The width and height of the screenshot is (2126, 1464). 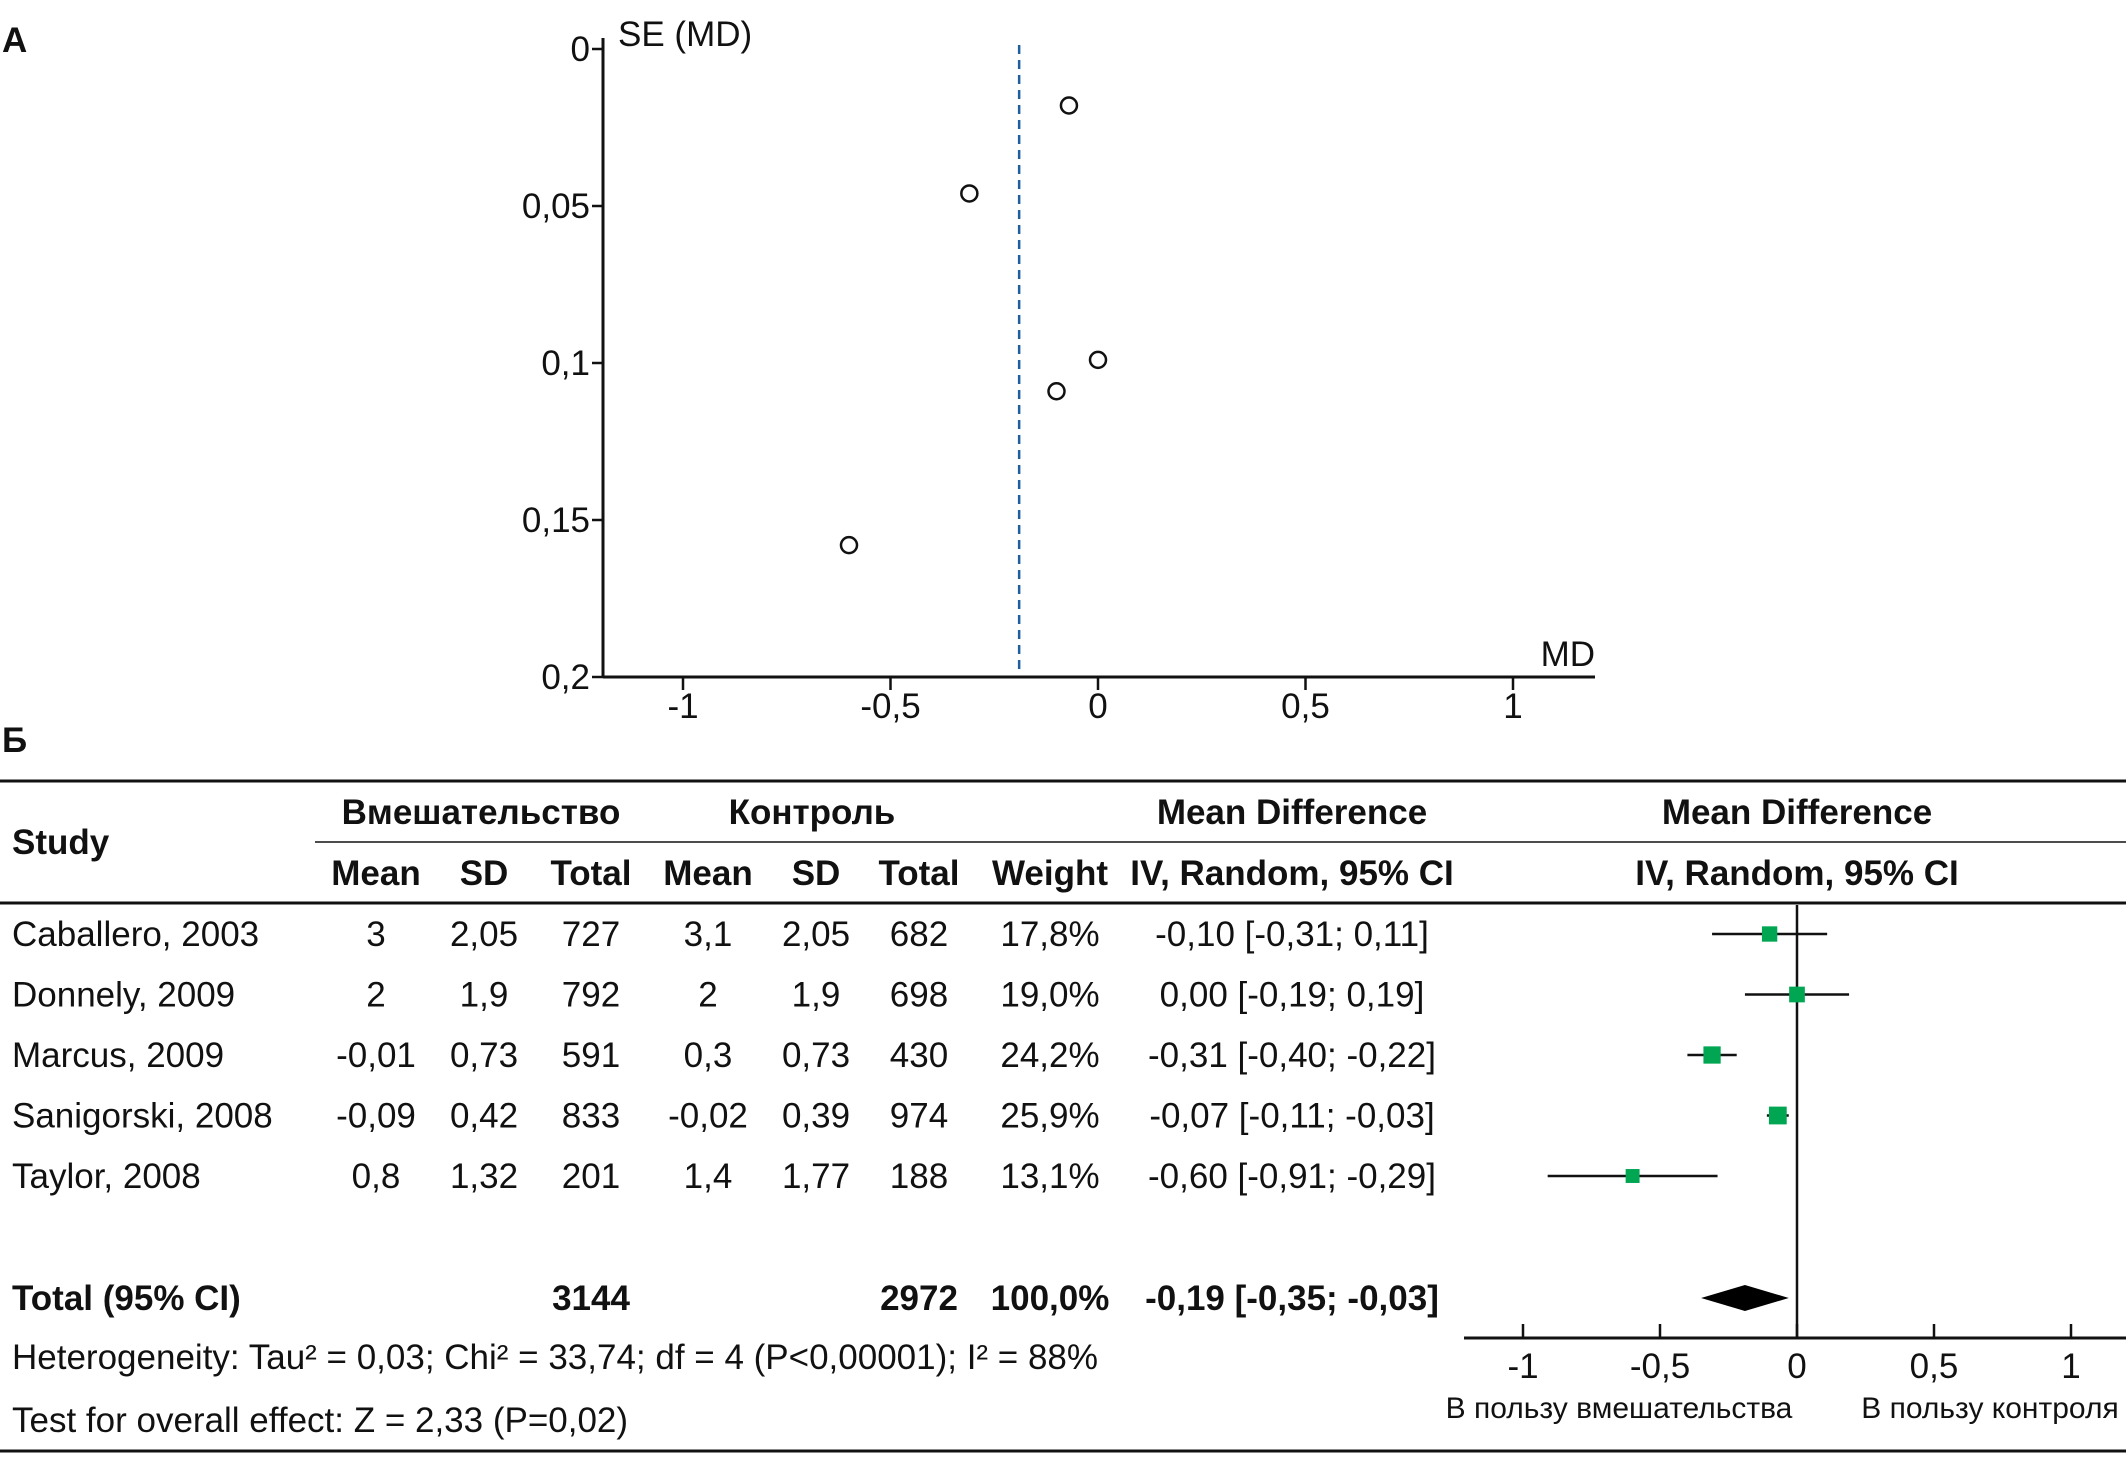 I want to click on total-n2: 2972, so click(x=919, y=1298).